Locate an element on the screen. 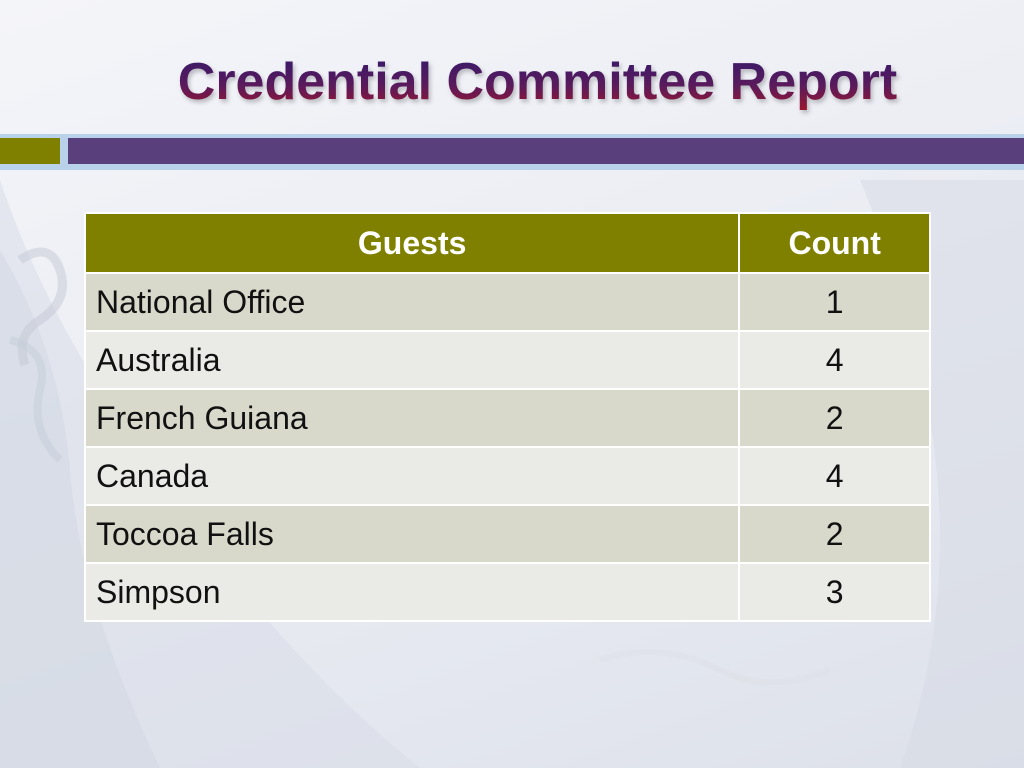  guest-name-cell: National Office is located at coordinates (412, 302).